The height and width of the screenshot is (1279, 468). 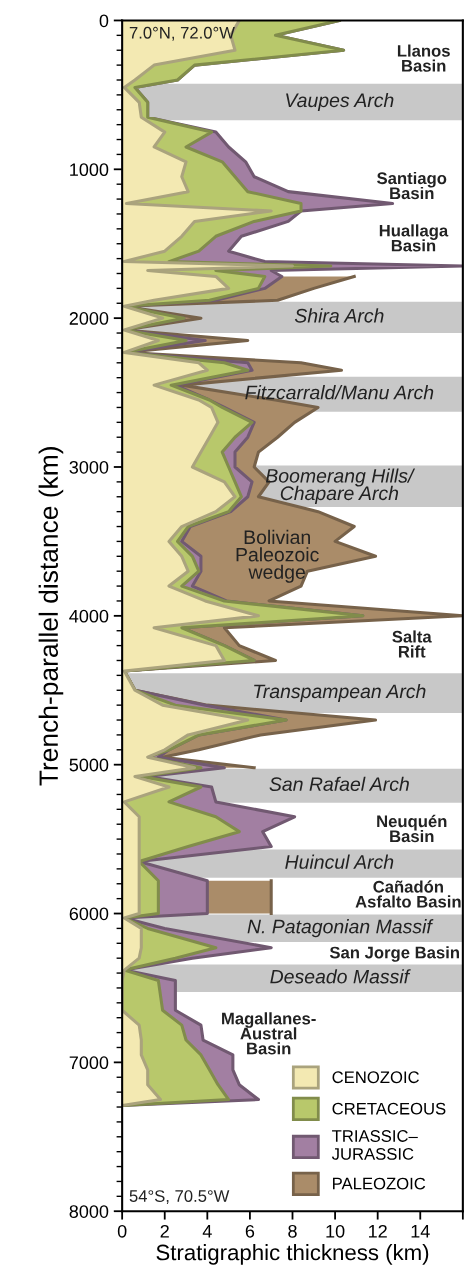 What do you see at coordinates (182, 33) in the screenshot?
I see `annotation: 7.0°N, 72.0°W` at bounding box center [182, 33].